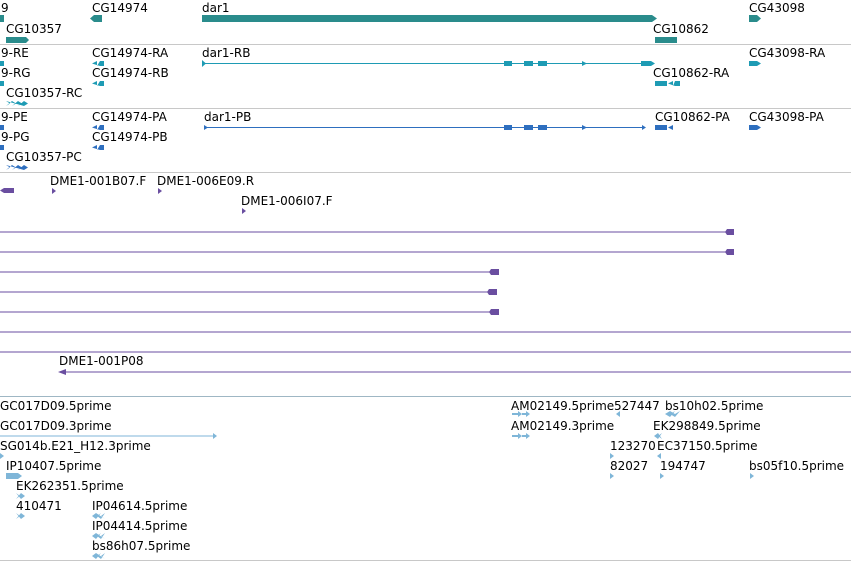 The image size is (851, 561). Describe the element at coordinates (20, 496) in the screenshot. I see `est-glyph-ek262351-5prime` at that location.